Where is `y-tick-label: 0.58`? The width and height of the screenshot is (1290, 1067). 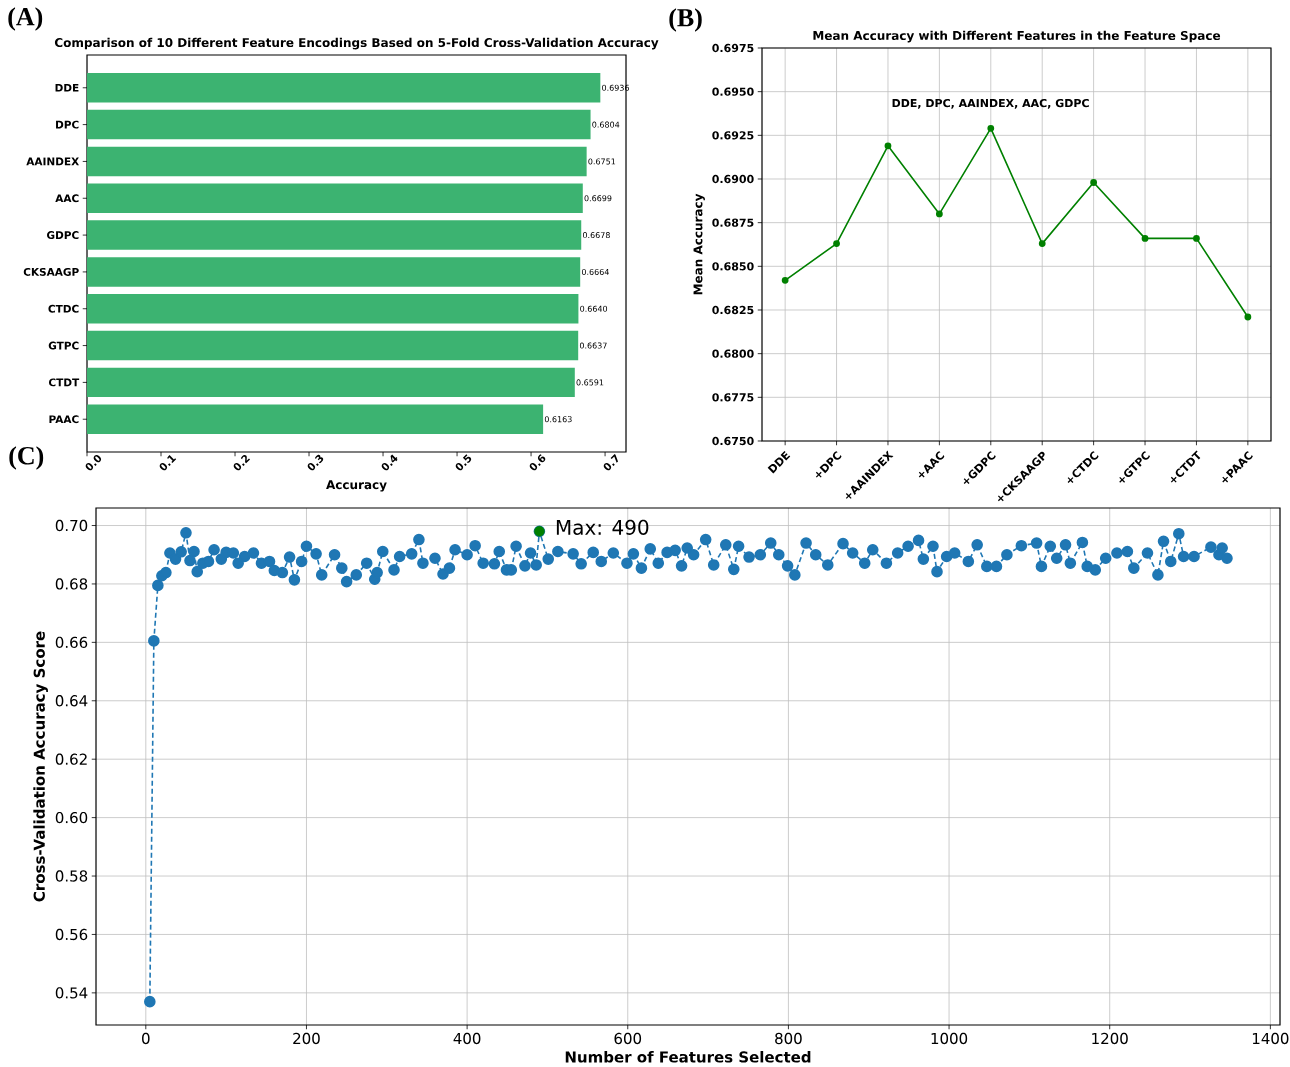 y-tick-label: 0.58 is located at coordinates (71, 876).